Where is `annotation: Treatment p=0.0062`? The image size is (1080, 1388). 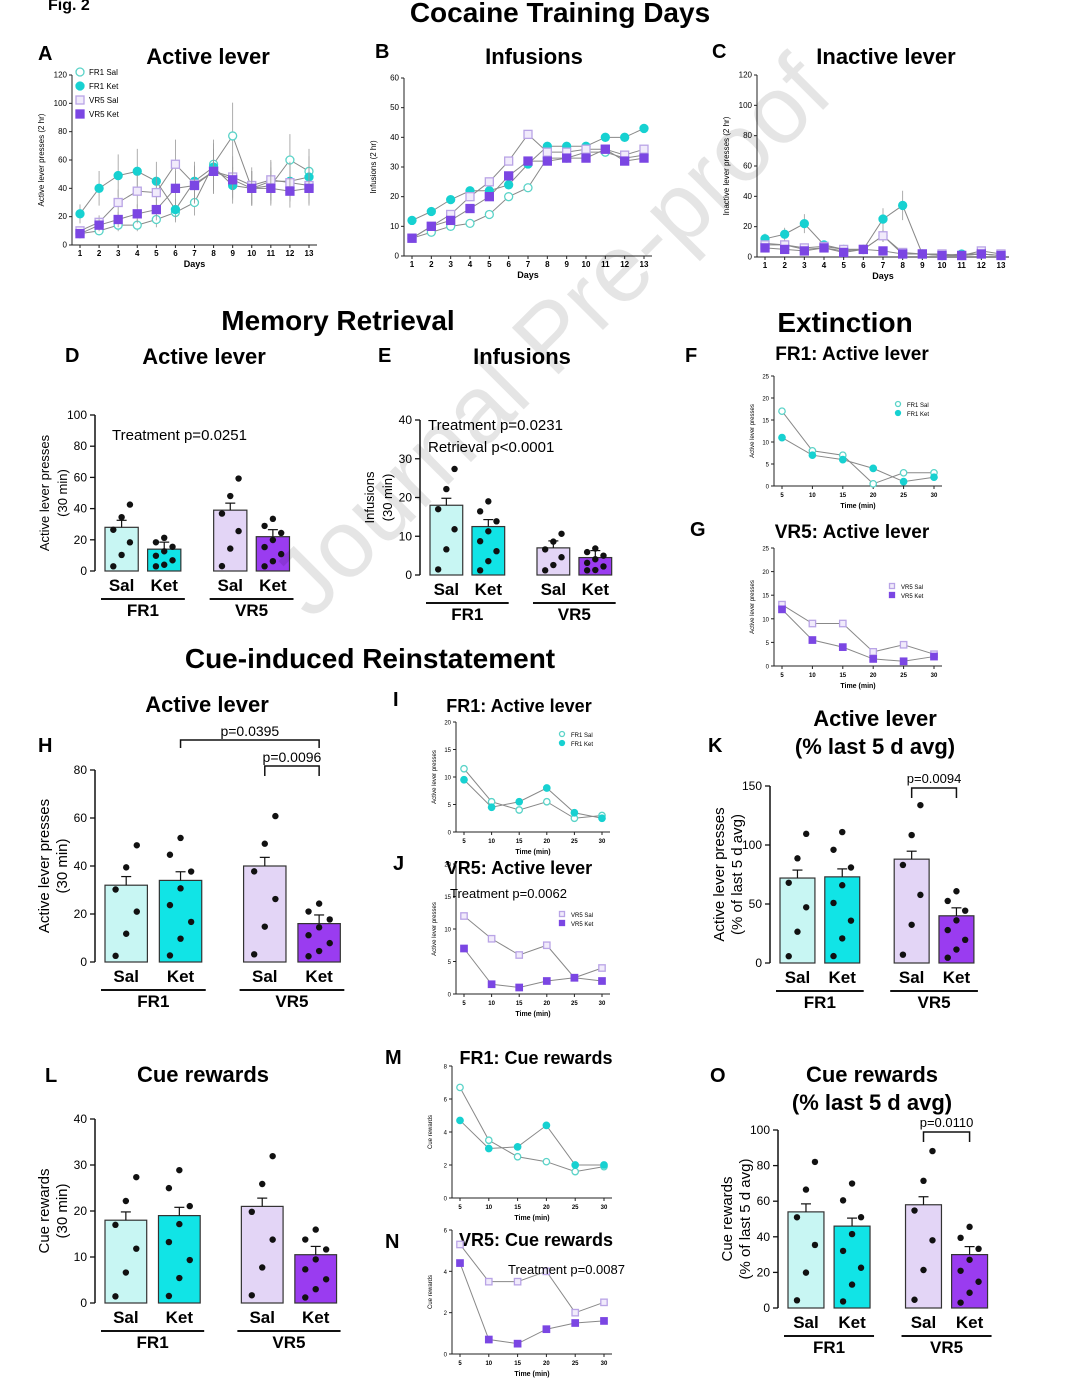 annotation: Treatment p=0.0062 is located at coordinates (508, 893).